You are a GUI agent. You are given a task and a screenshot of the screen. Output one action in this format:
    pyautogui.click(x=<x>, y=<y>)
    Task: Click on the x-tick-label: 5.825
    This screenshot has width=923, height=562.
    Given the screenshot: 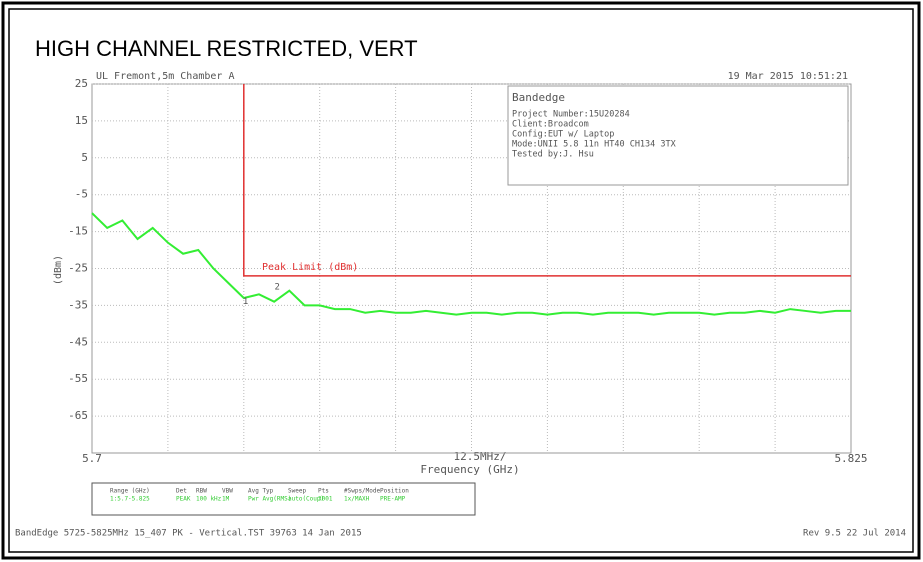 What is the action you would take?
    pyautogui.click(x=850, y=458)
    